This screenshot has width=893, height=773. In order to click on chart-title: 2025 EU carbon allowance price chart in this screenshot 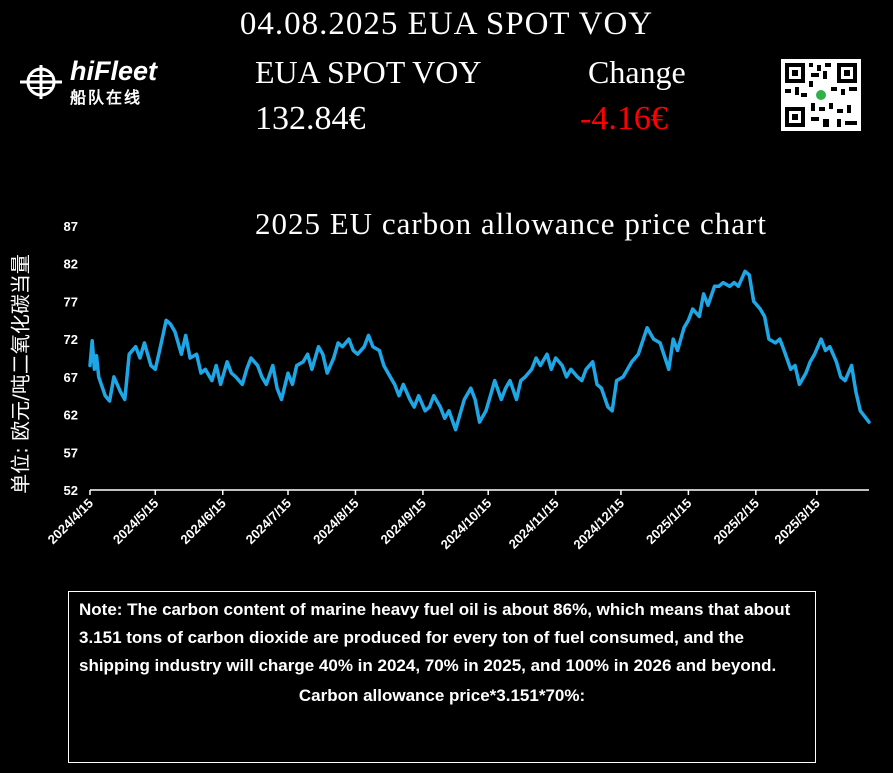, I will do `click(511, 223)`.